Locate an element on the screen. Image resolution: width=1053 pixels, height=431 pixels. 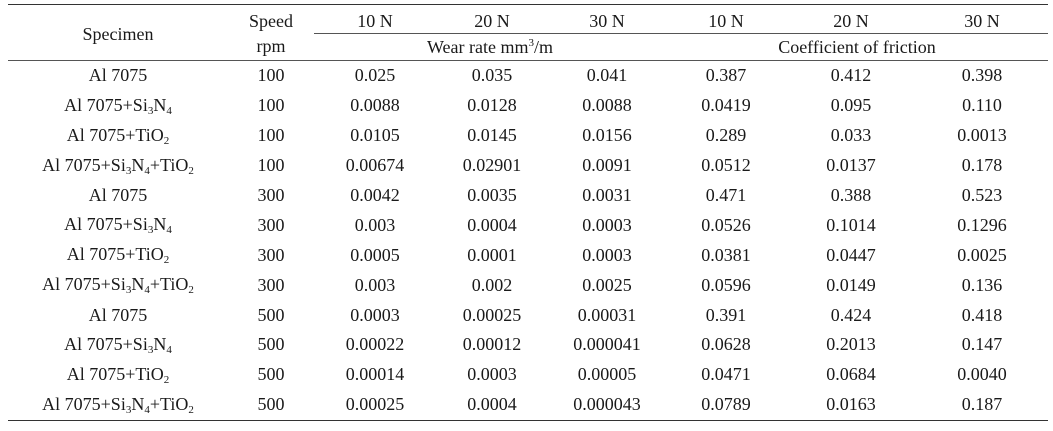
wear-rate-30n-cell: 0.0025 is located at coordinates (607, 284).